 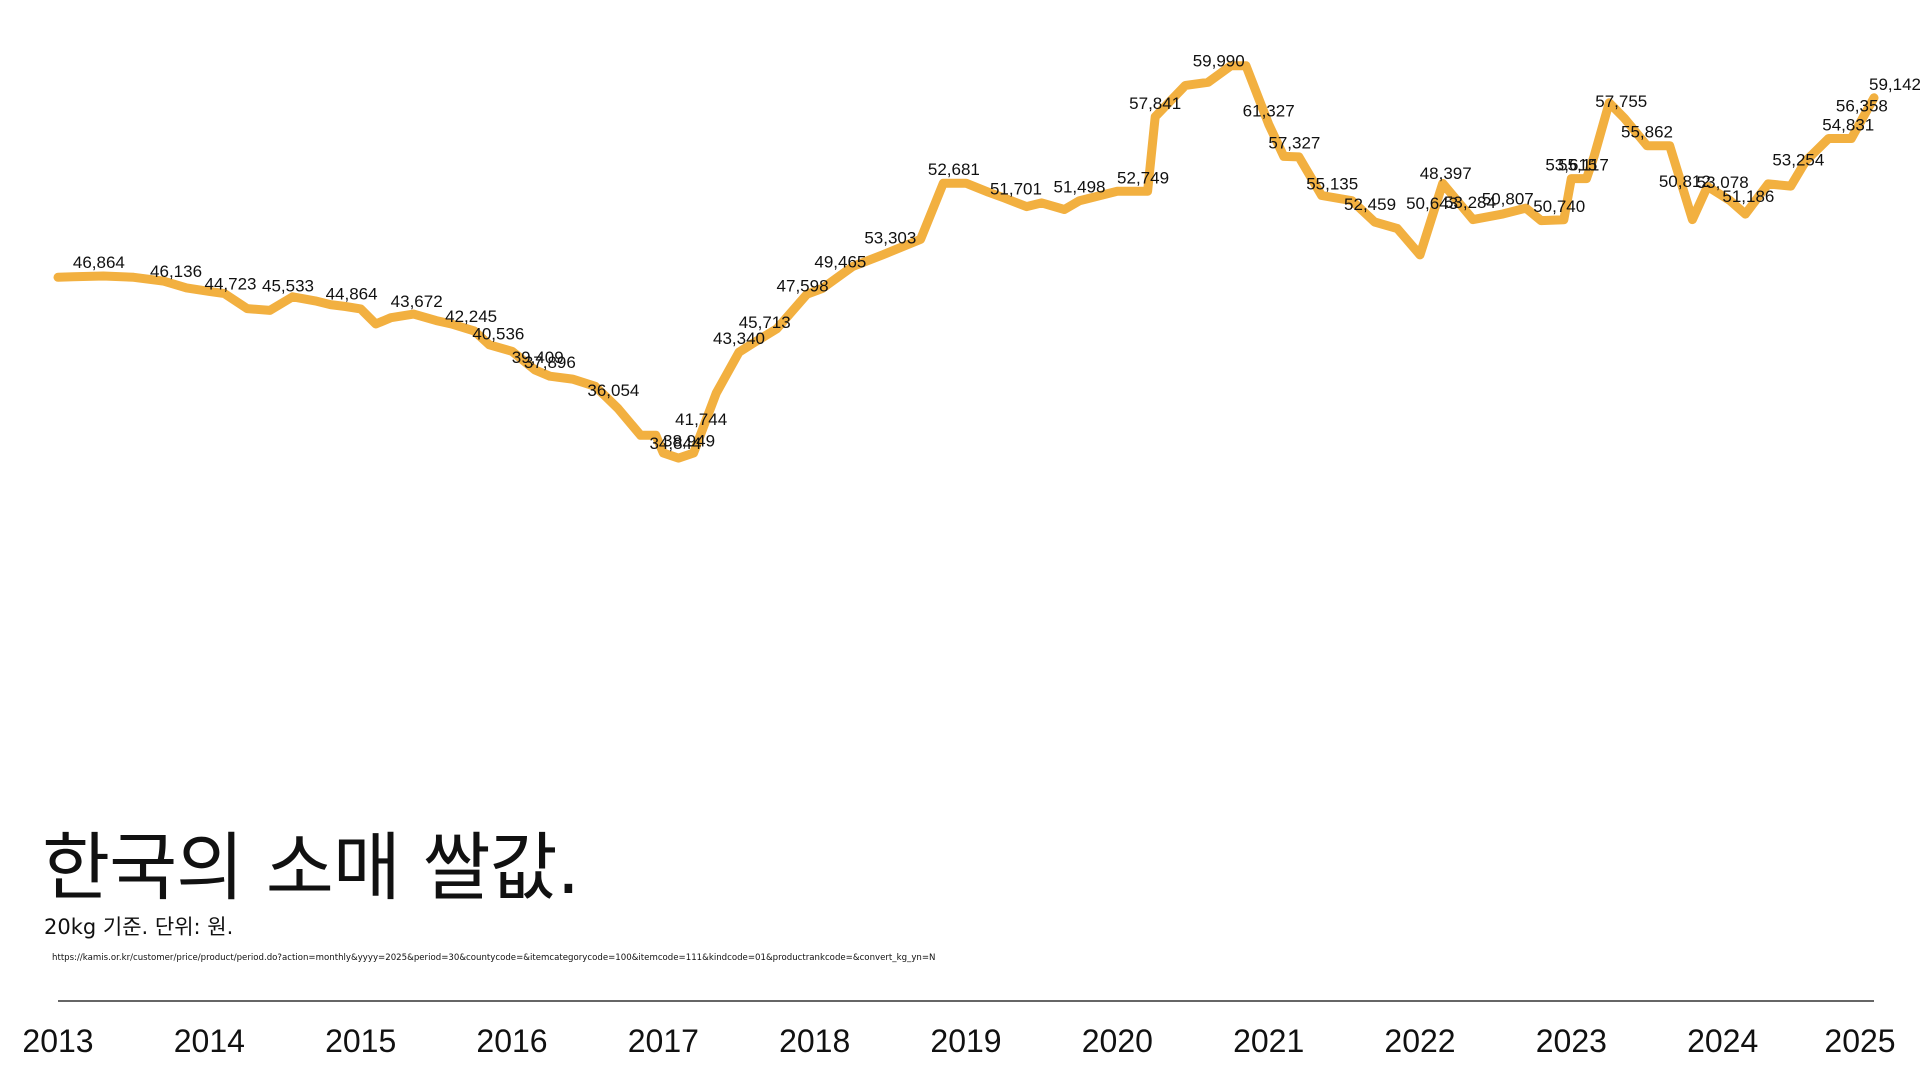 What do you see at coordinates (311, 868) in the screenshot?
I see `page-title: 한국의 소매 쌀값.` at bounding box center [311, 868].